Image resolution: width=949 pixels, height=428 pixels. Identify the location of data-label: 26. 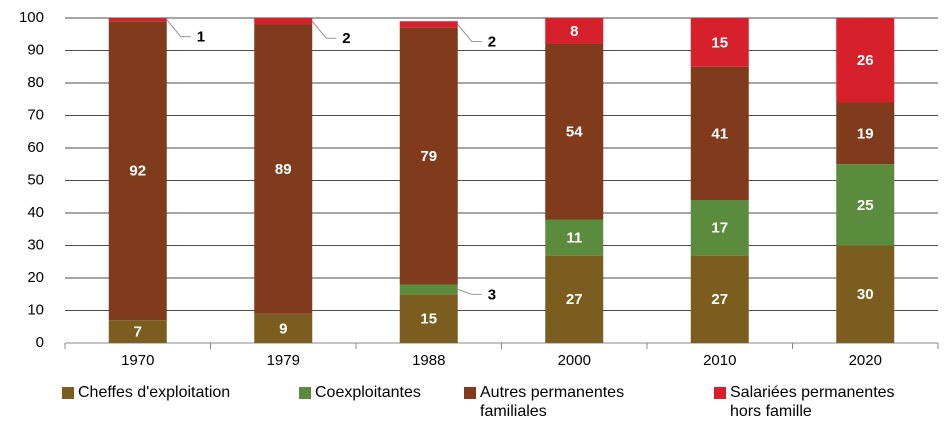
(865, 60).